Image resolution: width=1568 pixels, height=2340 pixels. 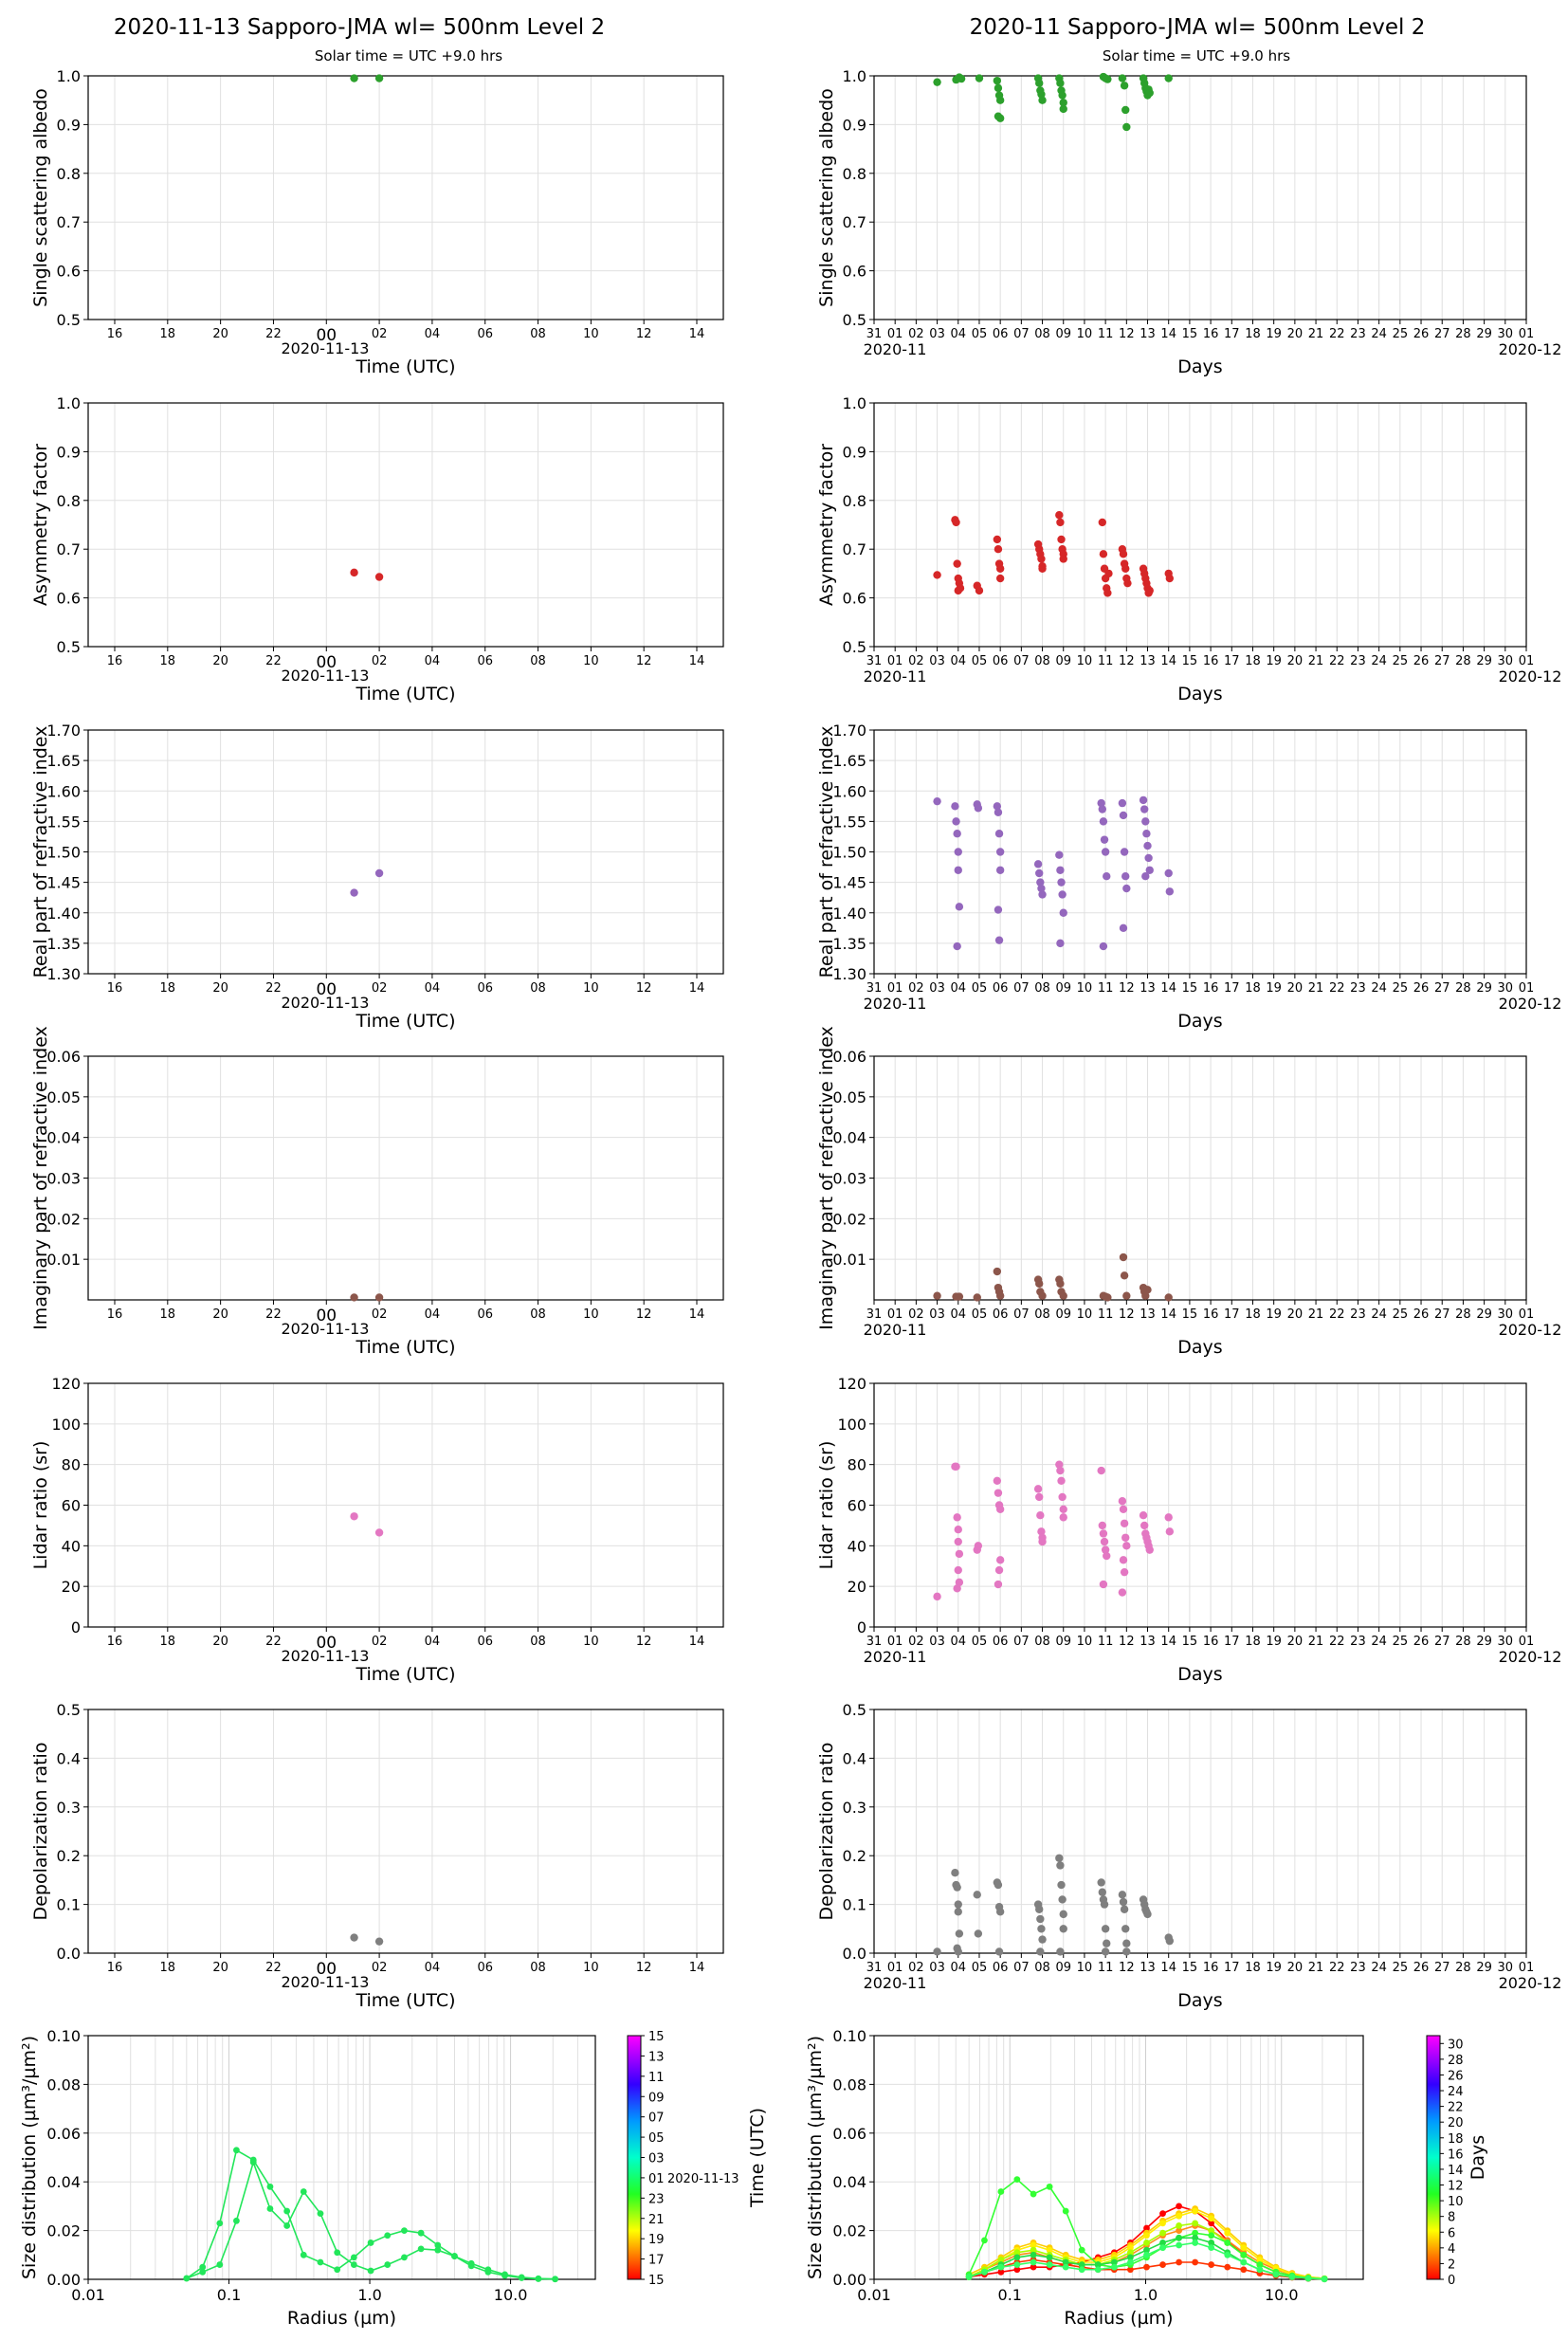 I want to click on x-tick-label: 27, so click(x=1442, y=334).